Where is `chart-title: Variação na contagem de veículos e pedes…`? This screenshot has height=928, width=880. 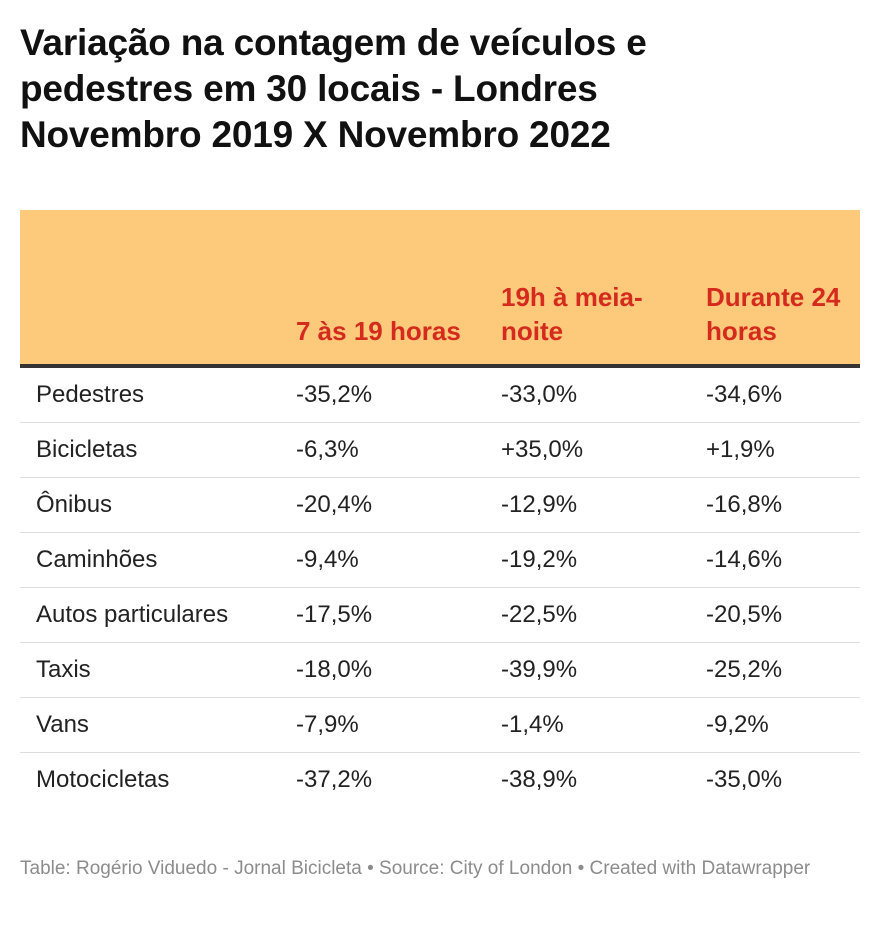 chart-title: Variação na contagem de veículos e pedes… is located at coordinates (440, 89).